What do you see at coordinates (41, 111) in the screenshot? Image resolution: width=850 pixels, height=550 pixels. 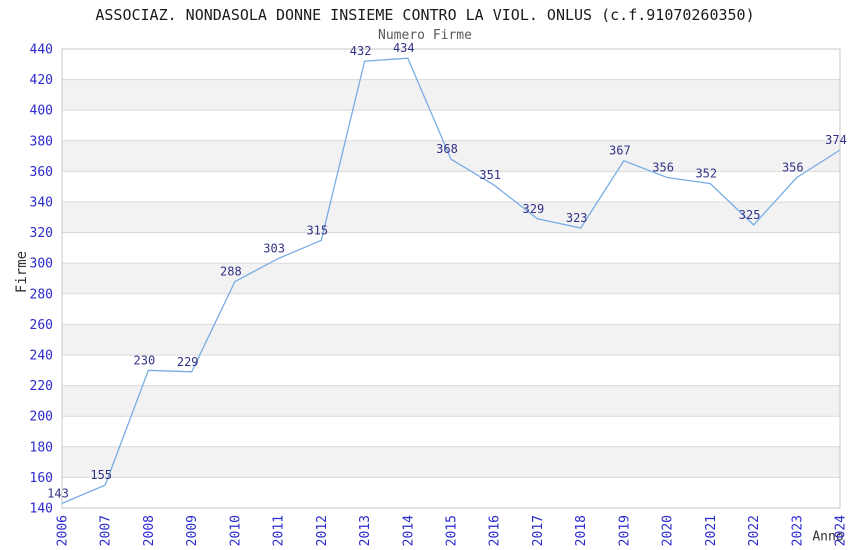 I see `y-tick-label: 400` at bounding box center [41, 111].